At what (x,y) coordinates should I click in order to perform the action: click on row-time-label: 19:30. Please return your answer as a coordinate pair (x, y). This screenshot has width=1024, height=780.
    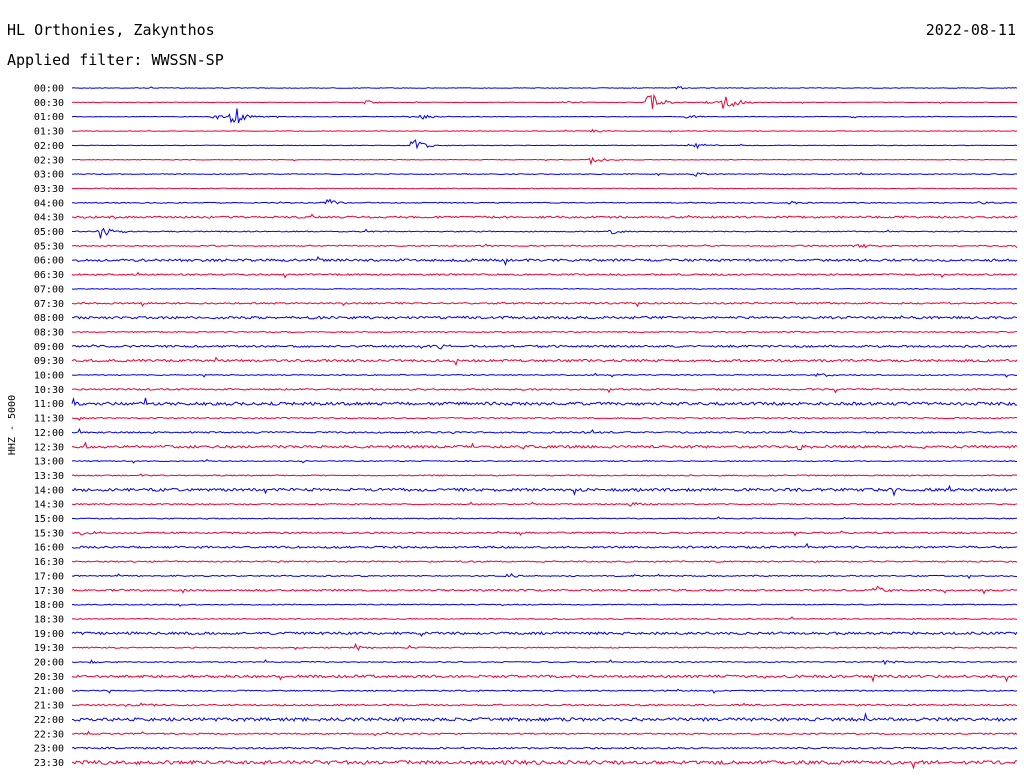
    Looking at the image, I should click on (49, 648).